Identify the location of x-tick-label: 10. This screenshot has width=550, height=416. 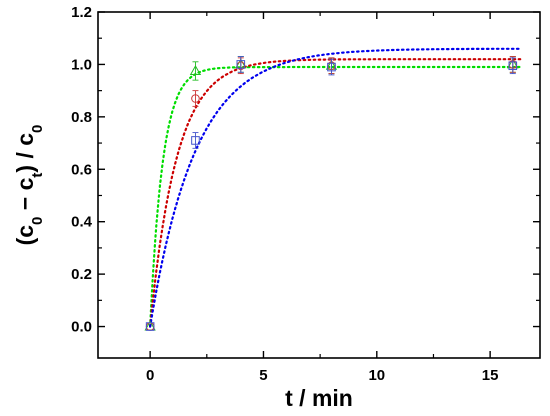
(376, 375).